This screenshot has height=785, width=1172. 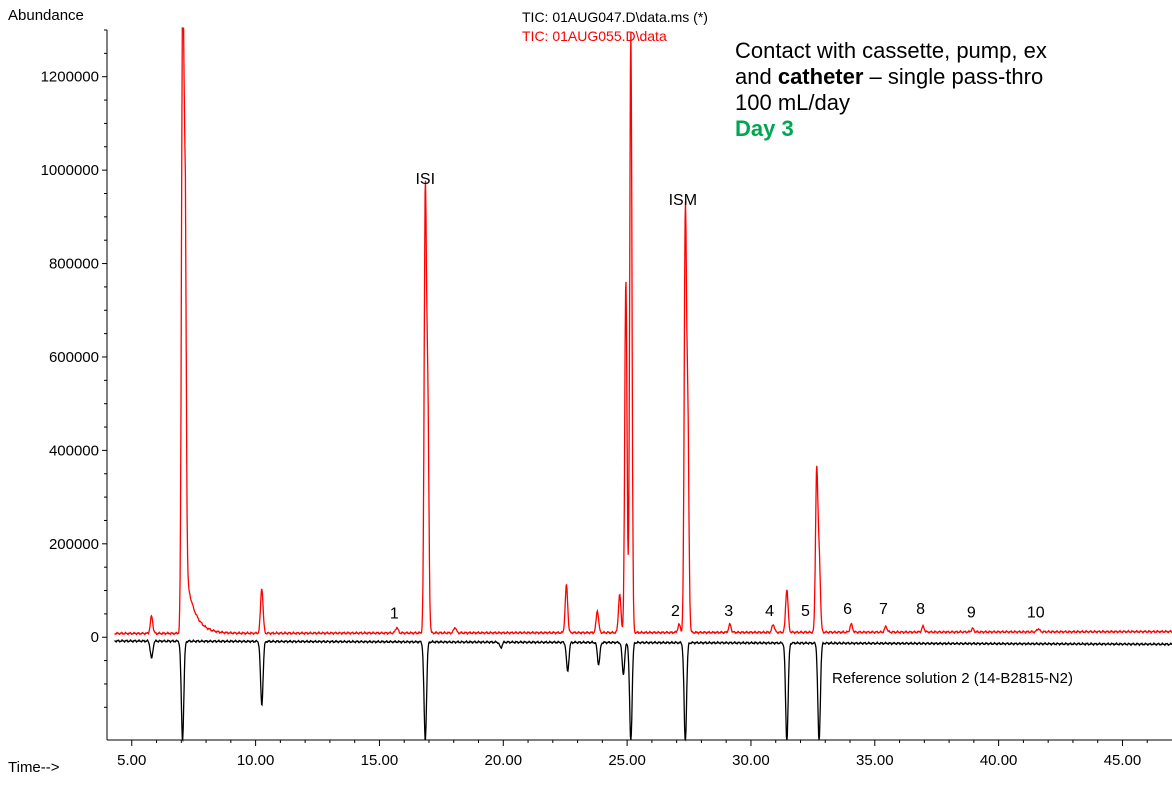 I want to click on x-tick-label: 45.00, so click(x=1123, y=760).